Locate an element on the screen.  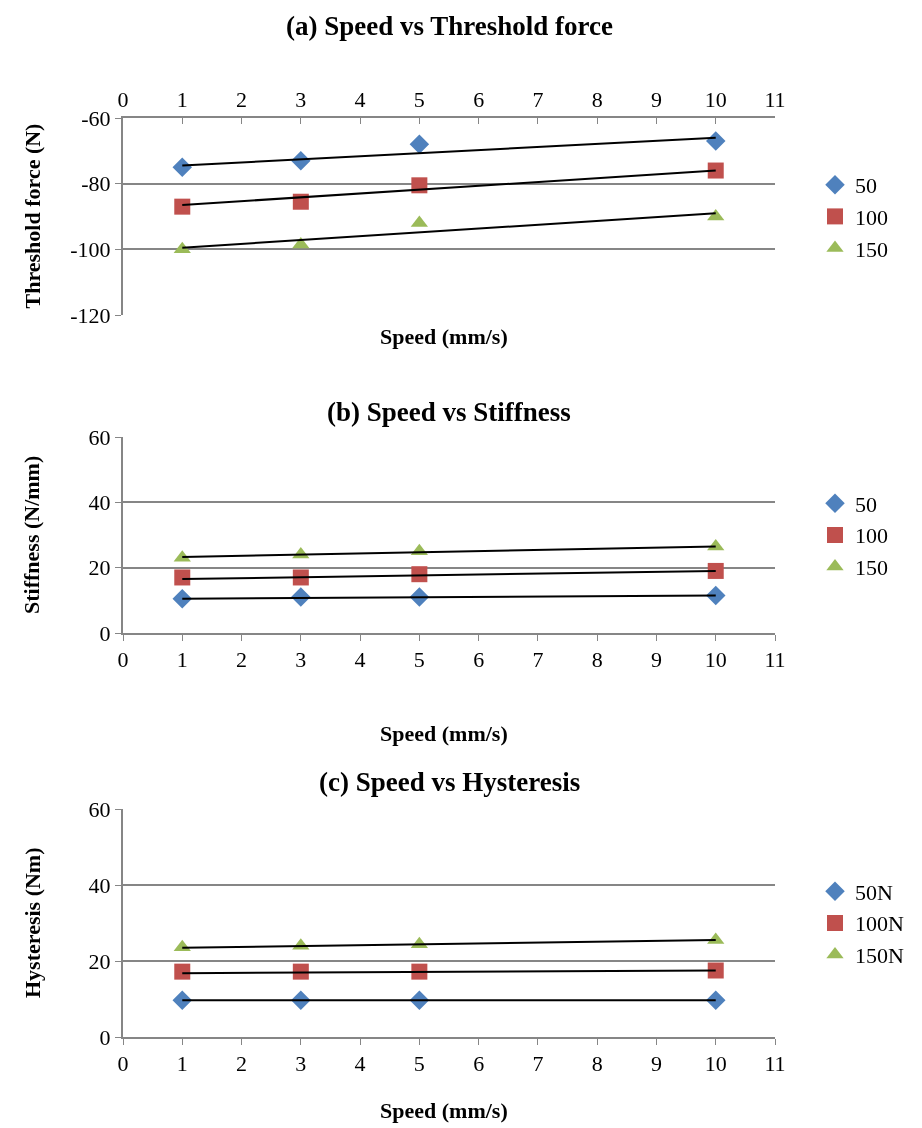
y-tick-label: -100 is located at coordinates (90, 250).